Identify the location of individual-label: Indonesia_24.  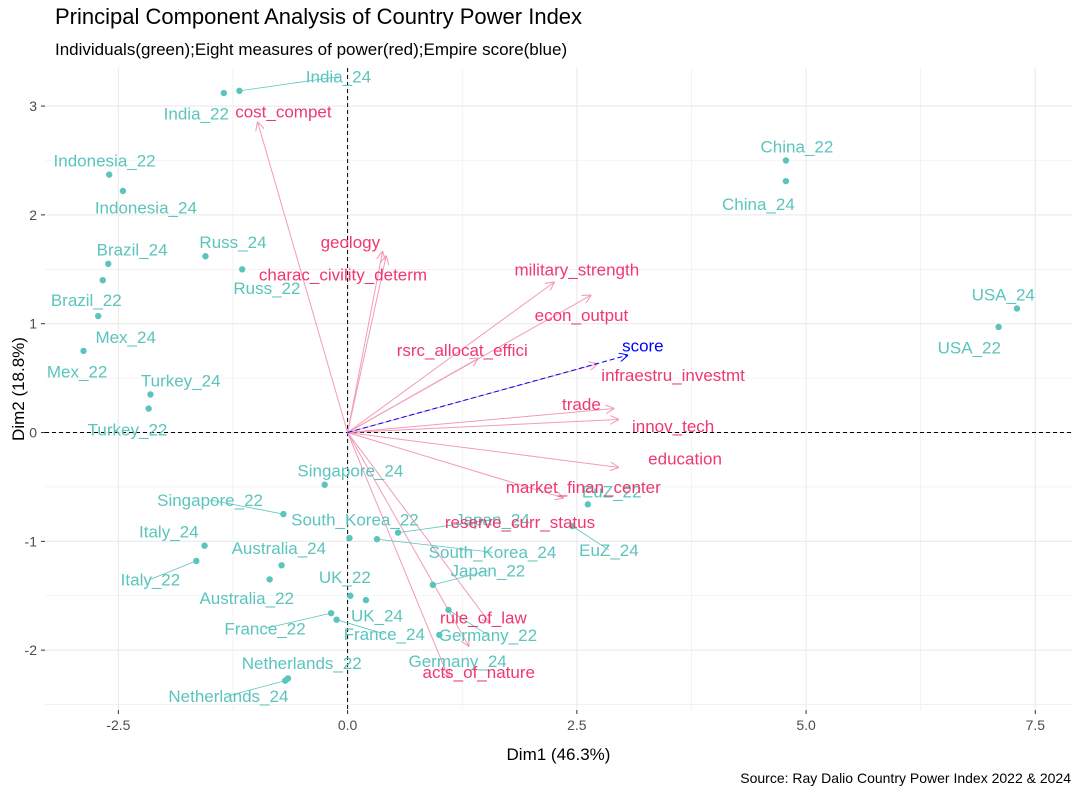
(146, 207).